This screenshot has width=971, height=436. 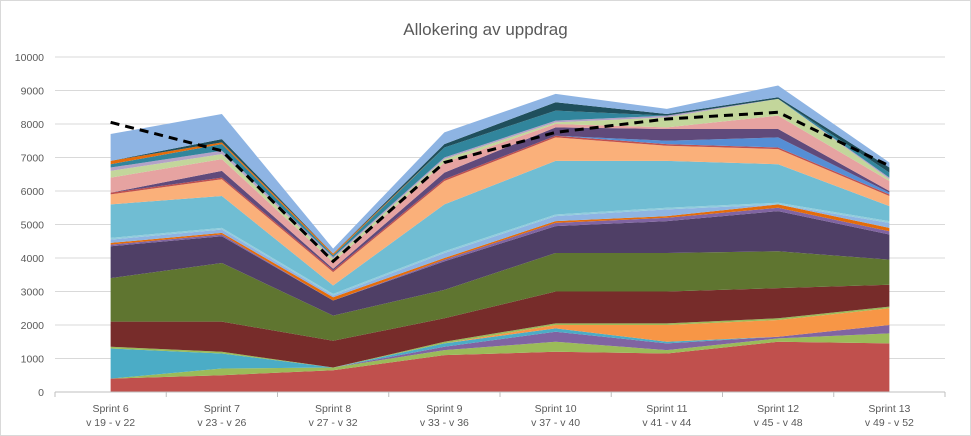 I want to click on x-tick-label-sprint: Sprint 13, so click(x=889, y=409).